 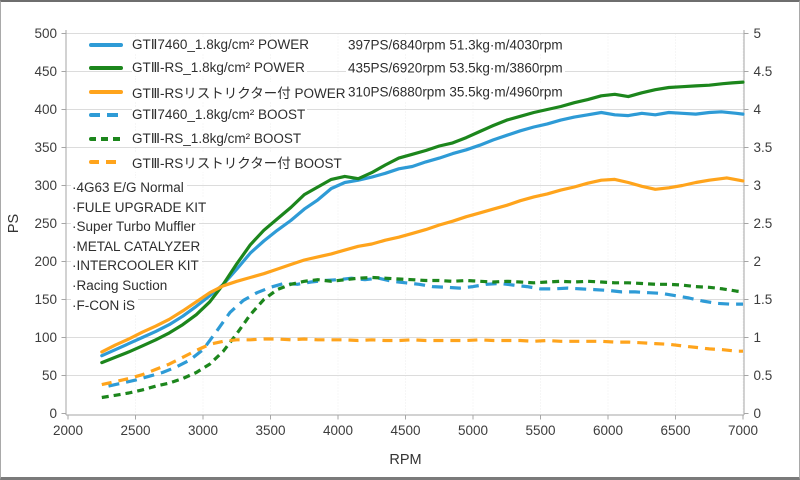 What do you see at coordinates (220, 115) in the screenshot?
I see `legend-label: GTⅡ7460_1.8kg/cm² BOOST` at bounding box center [220, 115].